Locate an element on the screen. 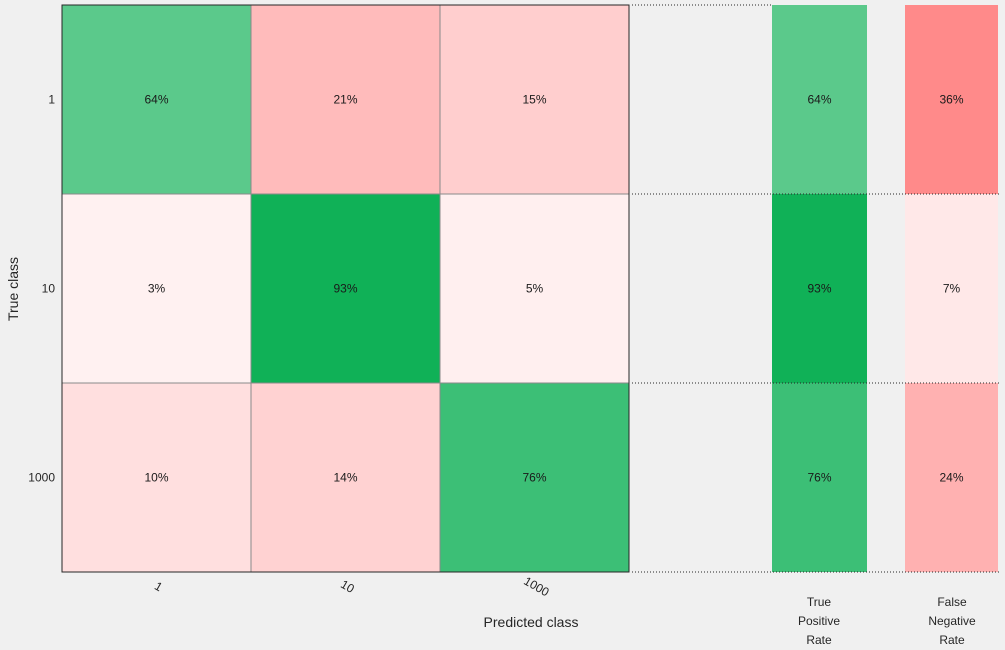 Image resolution: width=1005 pixels, height=650 pixels. matrix-cell-label-2-1: 14% is located at coordinates (345, 478).